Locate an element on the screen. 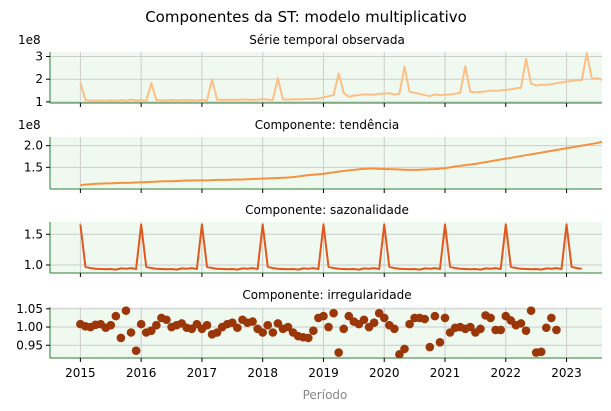  figure-title: Componentes da ST: modelo multiplicativo is located at coordinates (306, 17).